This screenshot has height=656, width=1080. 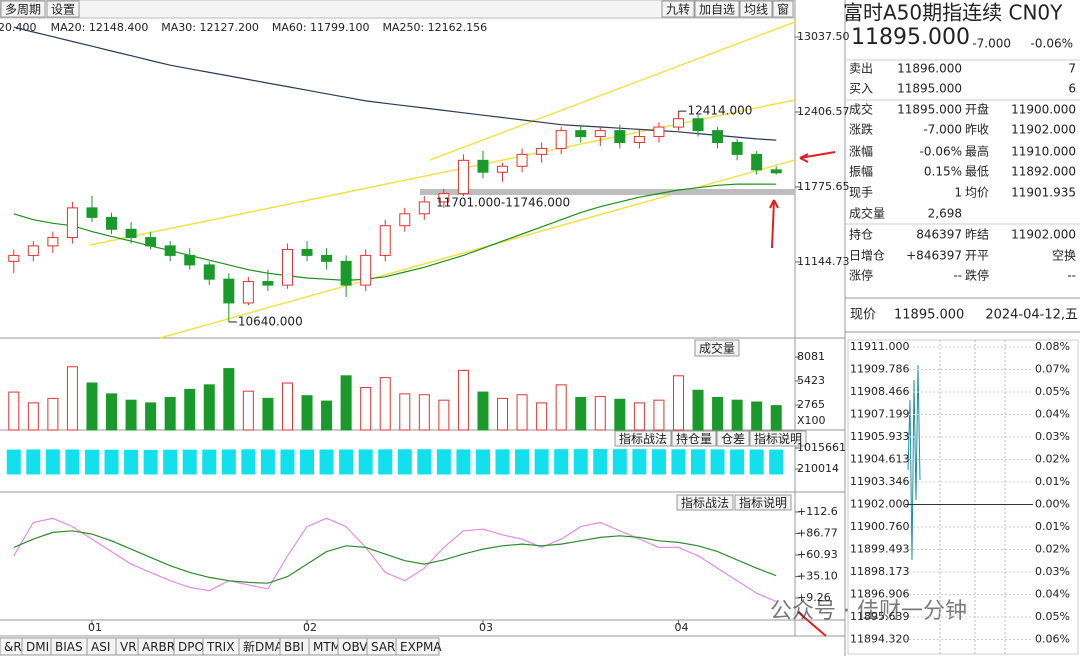 What do you see at coordinates (1043, 235) in the screenshot?
I see `quote-value: 11902.000` at bounding box center [1043, 235].